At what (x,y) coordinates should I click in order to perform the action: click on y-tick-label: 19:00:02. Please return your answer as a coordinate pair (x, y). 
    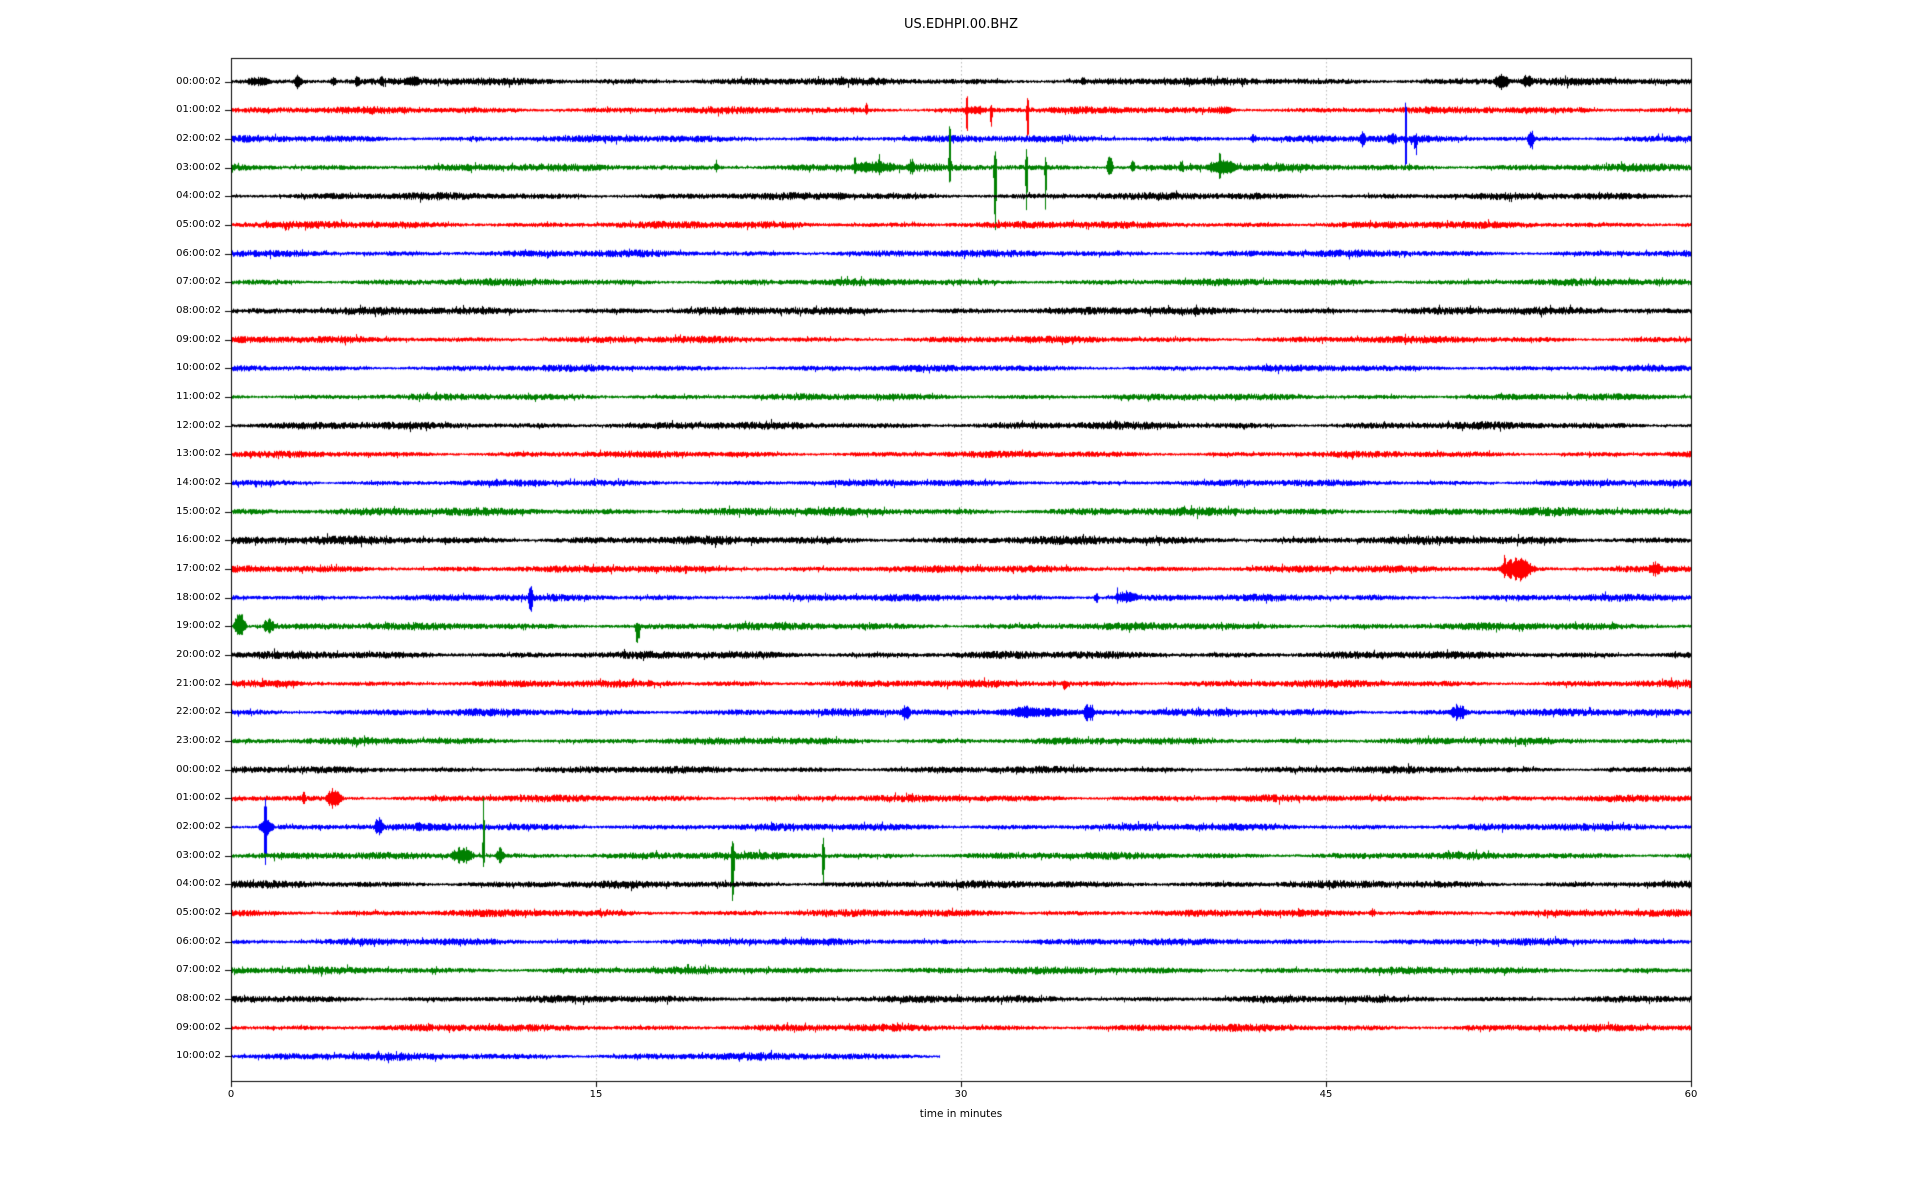
    Looking at the image, I should click on (198, 626).